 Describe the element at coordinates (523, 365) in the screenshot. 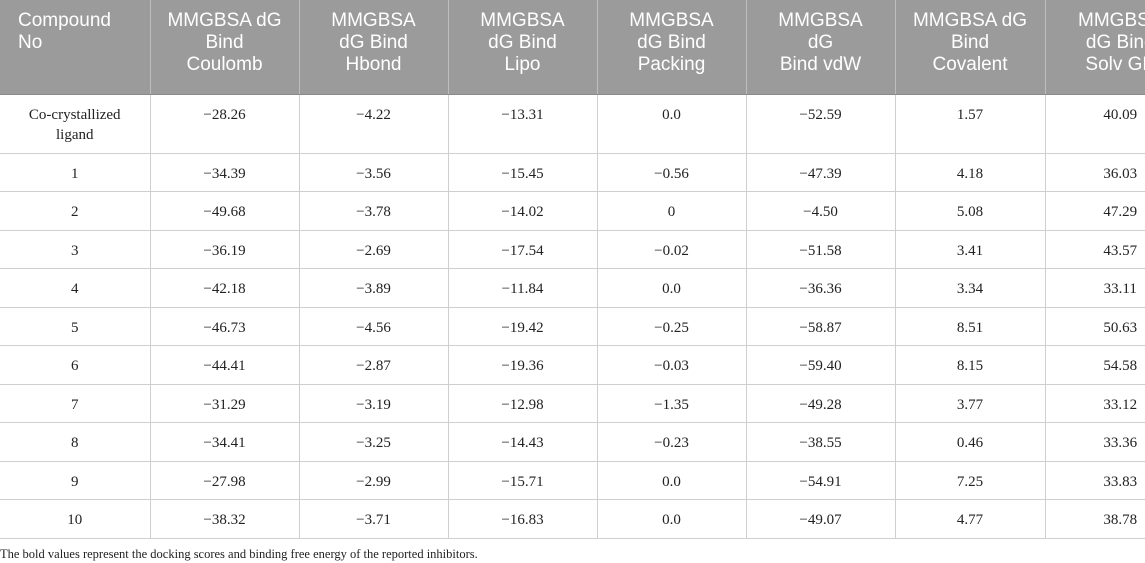

I see `value-cell: −19.36` at that location.